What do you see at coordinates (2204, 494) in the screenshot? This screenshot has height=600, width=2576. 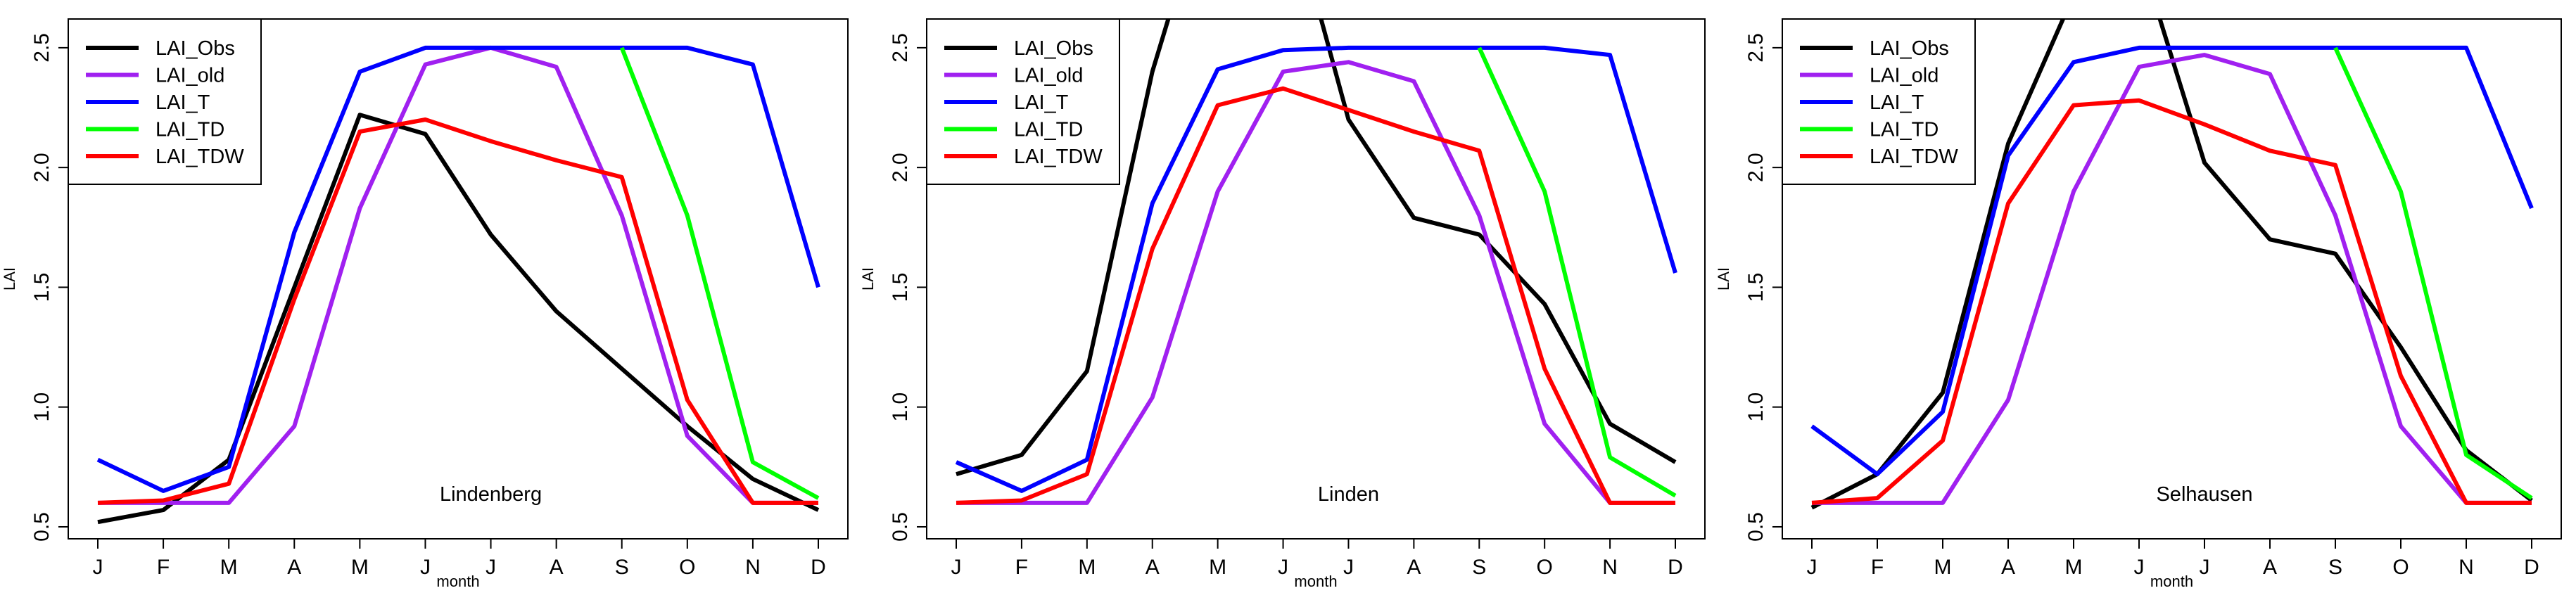 I see `site-name-label: Selhausen` at bounding box center [2204, 494].